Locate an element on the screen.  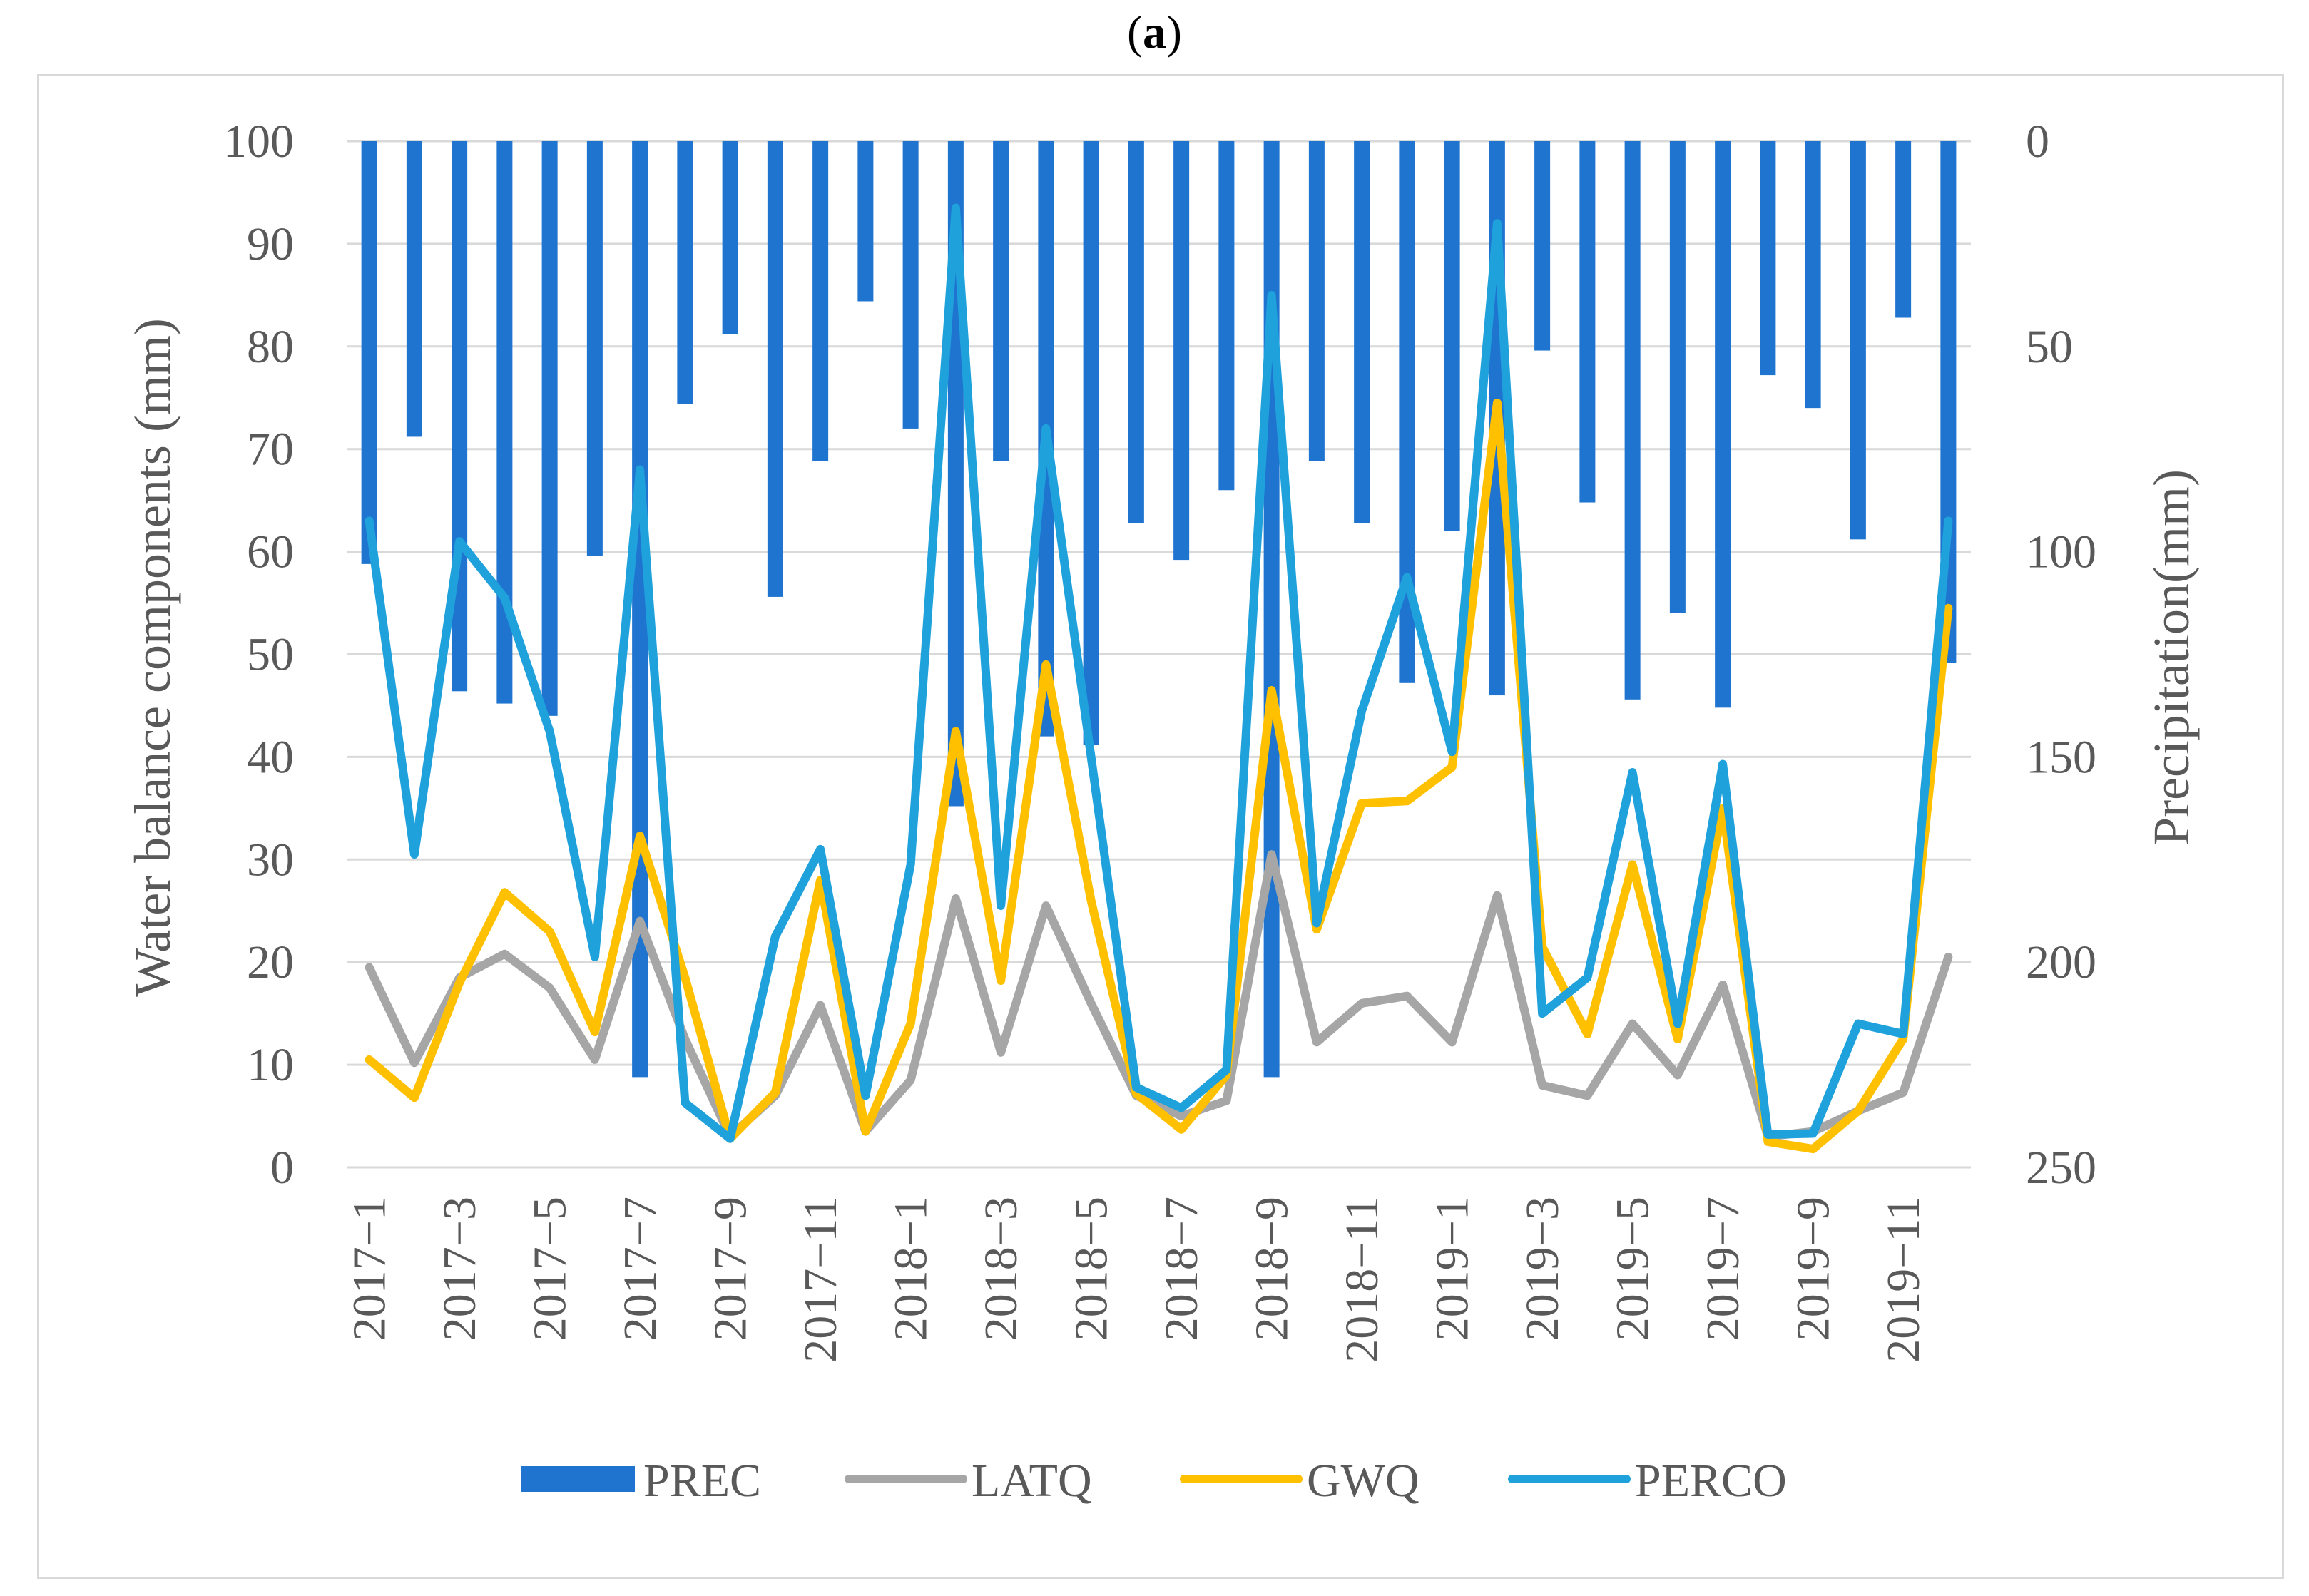
y-tick-label: 100 is located at coordinates (258, 142).